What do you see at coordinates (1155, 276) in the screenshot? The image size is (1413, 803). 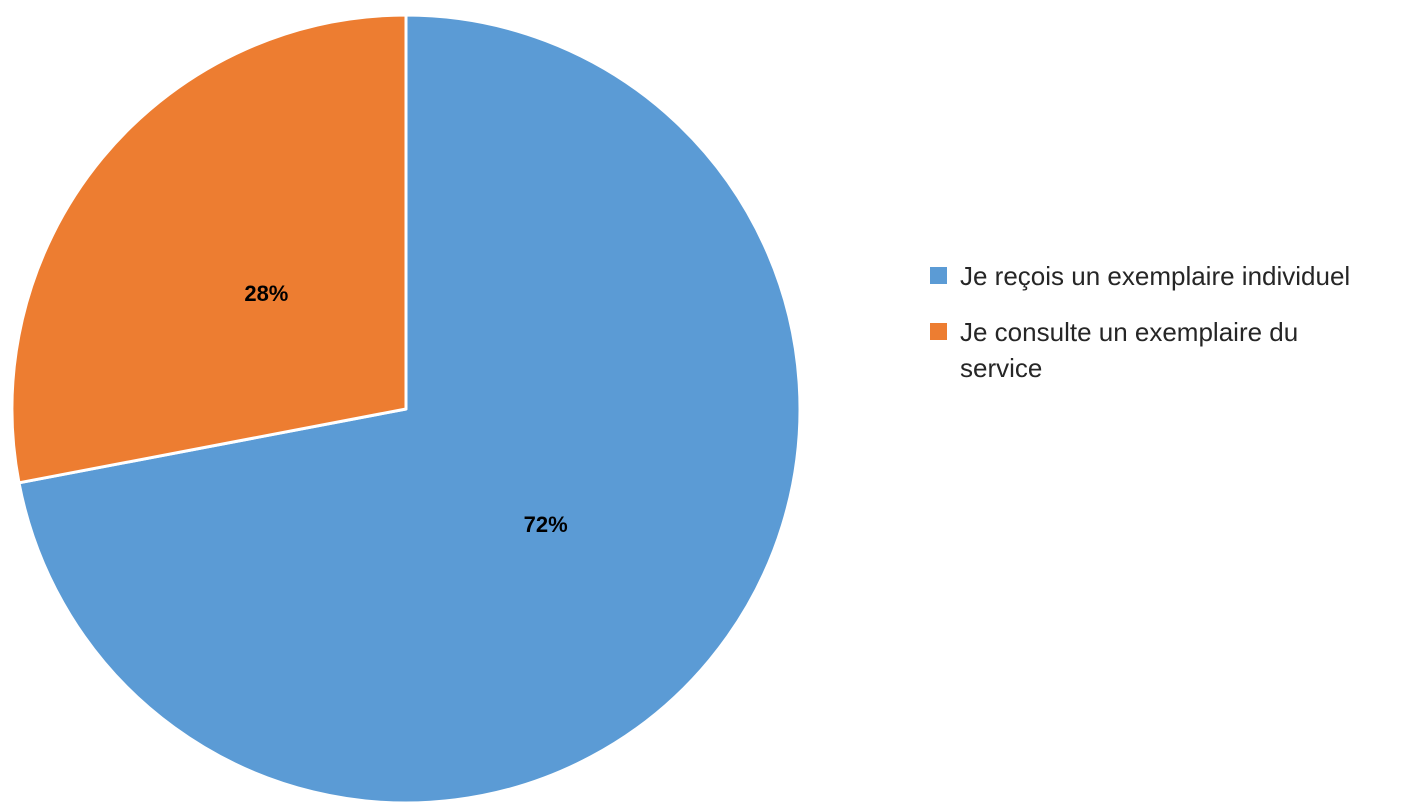 I see `legend-label-individuel: Je reçois un exemplaire individuel` at bounding box center [1155, 276].